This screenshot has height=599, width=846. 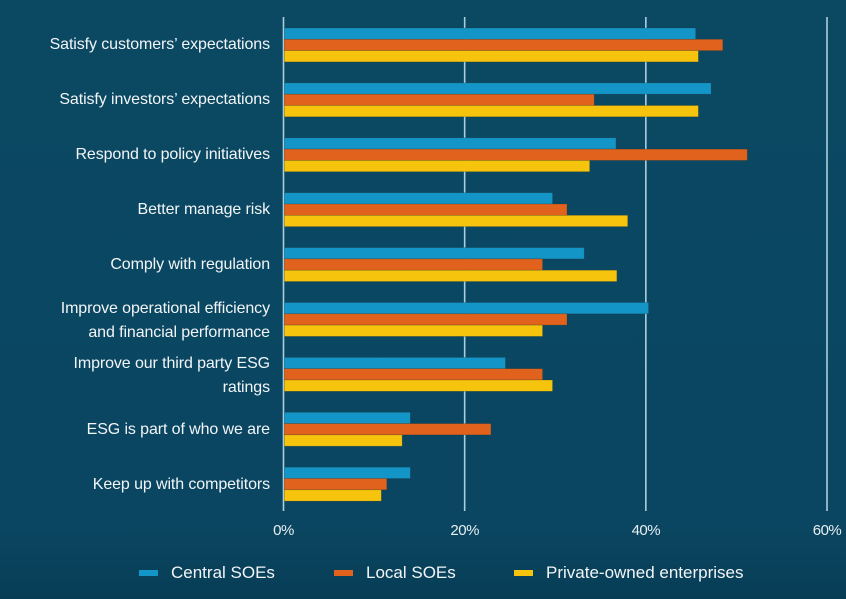 I want to click on category-label-line: Respond to policy initiatives, so click(x=172, y=155).